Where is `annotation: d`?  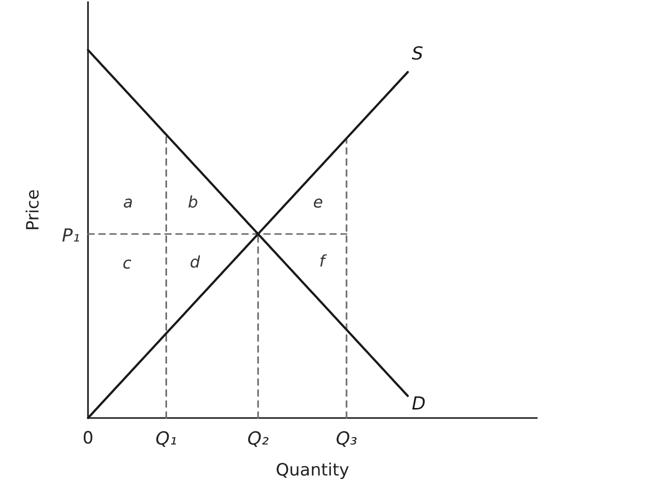 annotation: d is located at coordinates (195, 262).